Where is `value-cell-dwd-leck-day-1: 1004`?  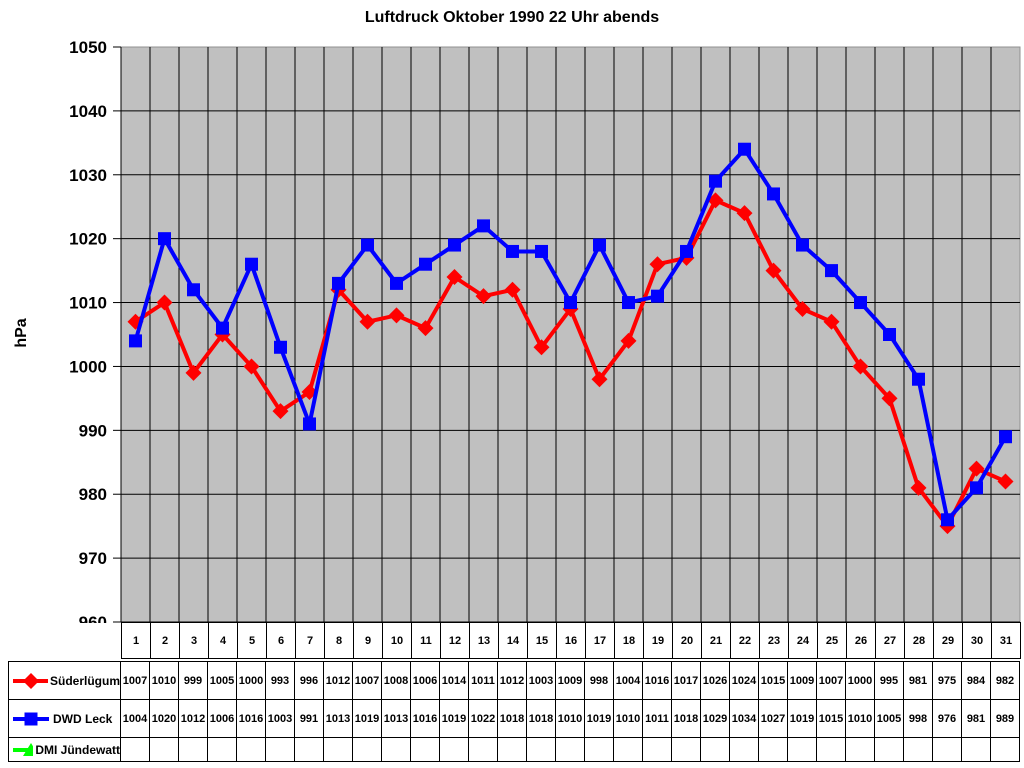 value-cell-dwd-leck-day-1: 1004 is located at coordinates (135, 719).